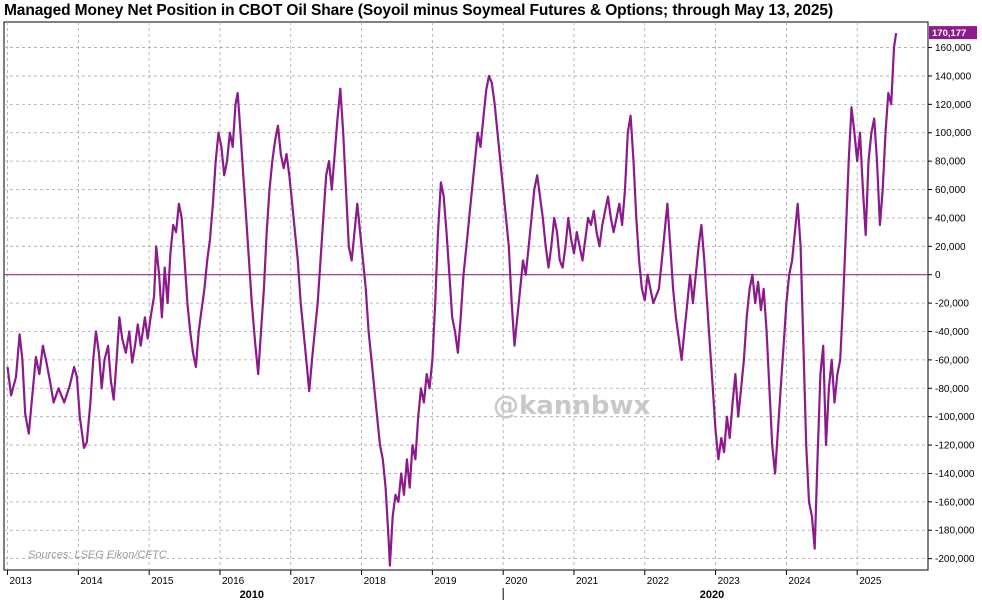 The image size is (982, 600). Describe the element at coordinates (658, 581) in the screenshot. I see `x-tick-label: 2022` at that location.